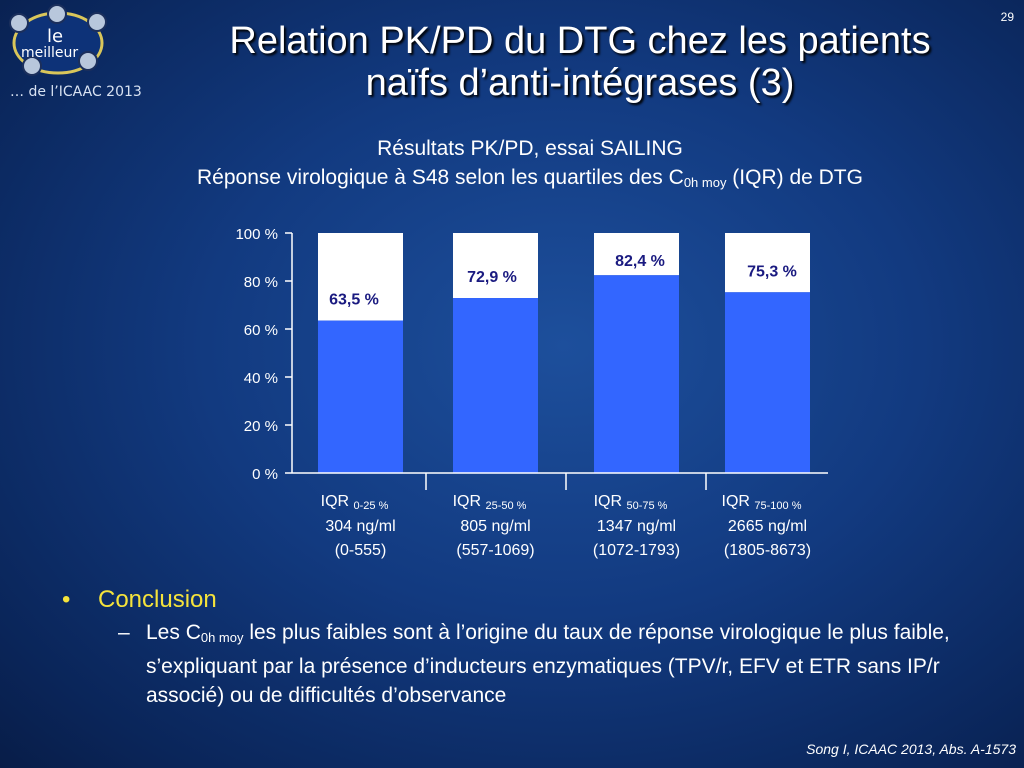 Image resolution: width=1024 pixels, height=768 pixels. I want to click on conclusion-bullet: • Conclusion, so click(537, 600).